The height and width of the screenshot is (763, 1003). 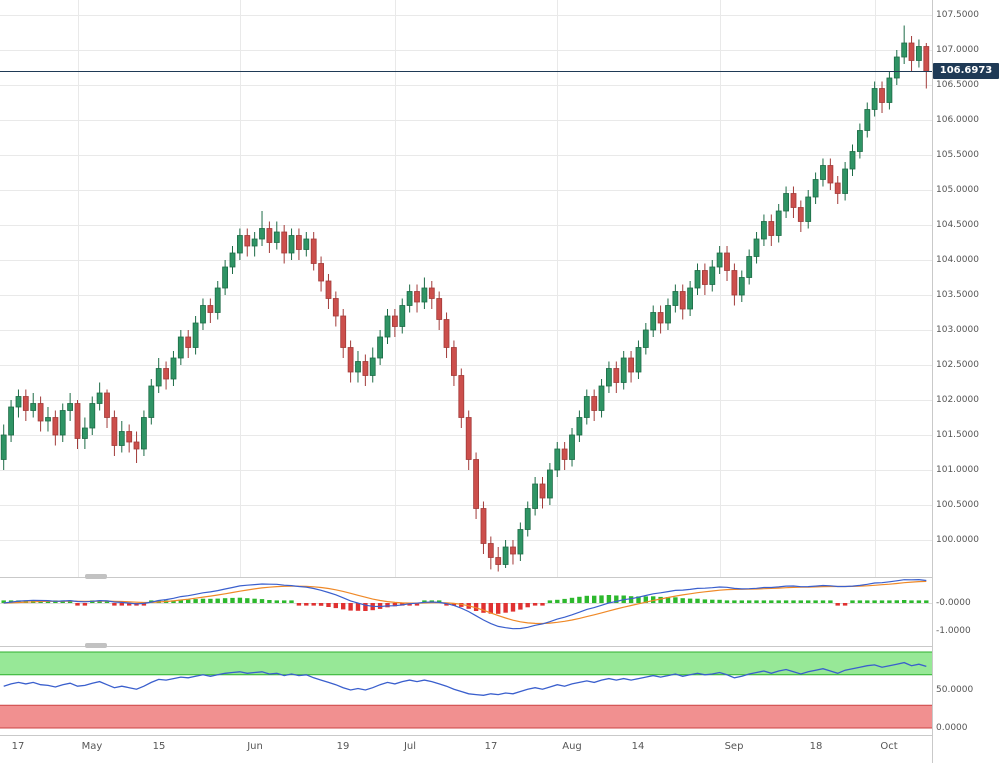 What do you see at coordinates (957, 540) in the screenshot?
I see `price-axis-label: 100.0000` at bounding box center [957, 540].